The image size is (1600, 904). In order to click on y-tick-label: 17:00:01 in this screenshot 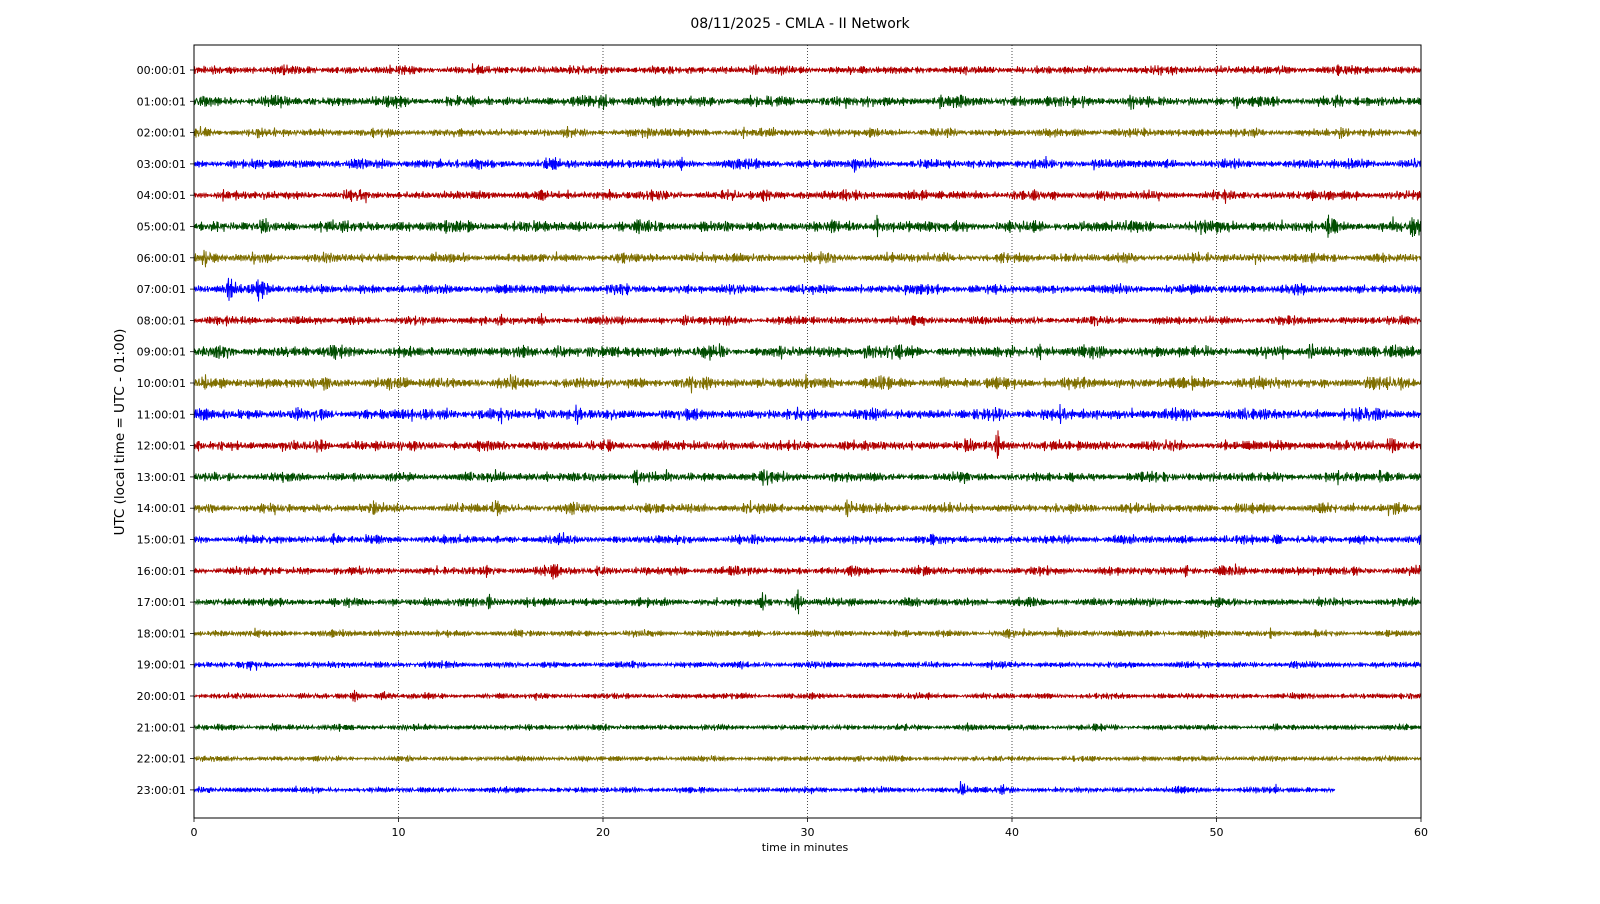, I will do `click(161, 602)`.